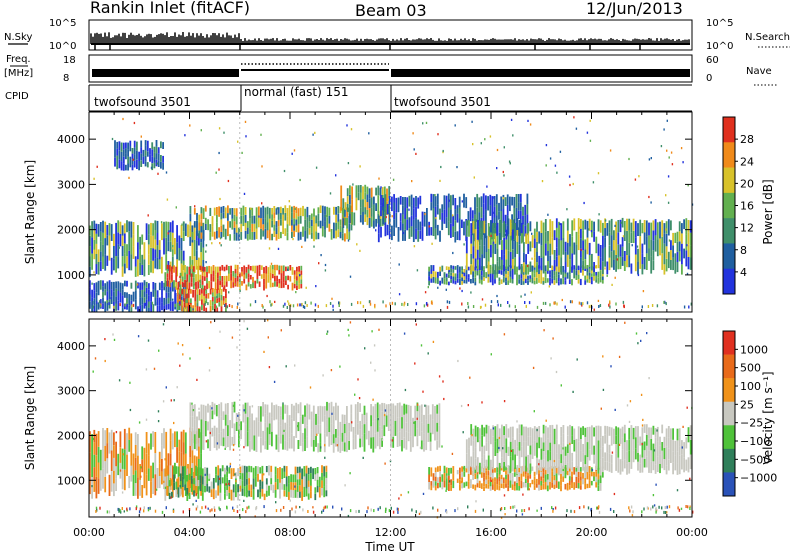 The width and height of the screenshot is (800, 554). Describe the element at coordinates (296, 92) in the screenshot. I see `cpid-segment-2: normal (fast) 151` at that location.